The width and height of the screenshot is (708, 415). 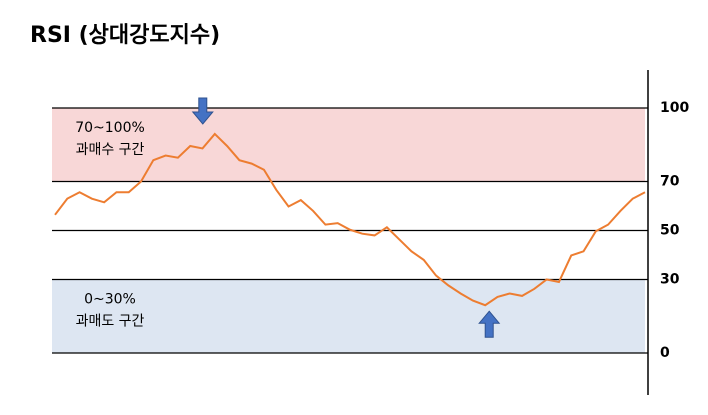 I want to click on down-arrow, so click(x=202, y=111).